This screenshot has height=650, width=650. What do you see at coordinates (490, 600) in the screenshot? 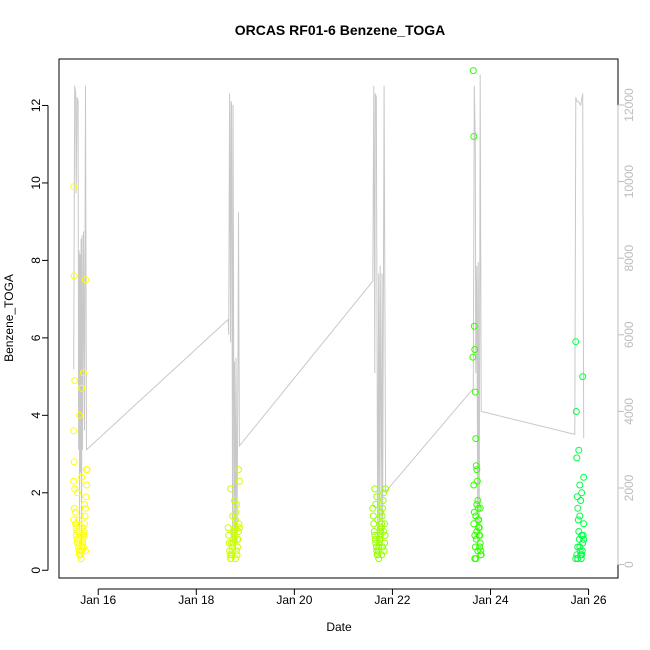
I see `x-tick-label: Jan 24` at bounding box center [490, 600].